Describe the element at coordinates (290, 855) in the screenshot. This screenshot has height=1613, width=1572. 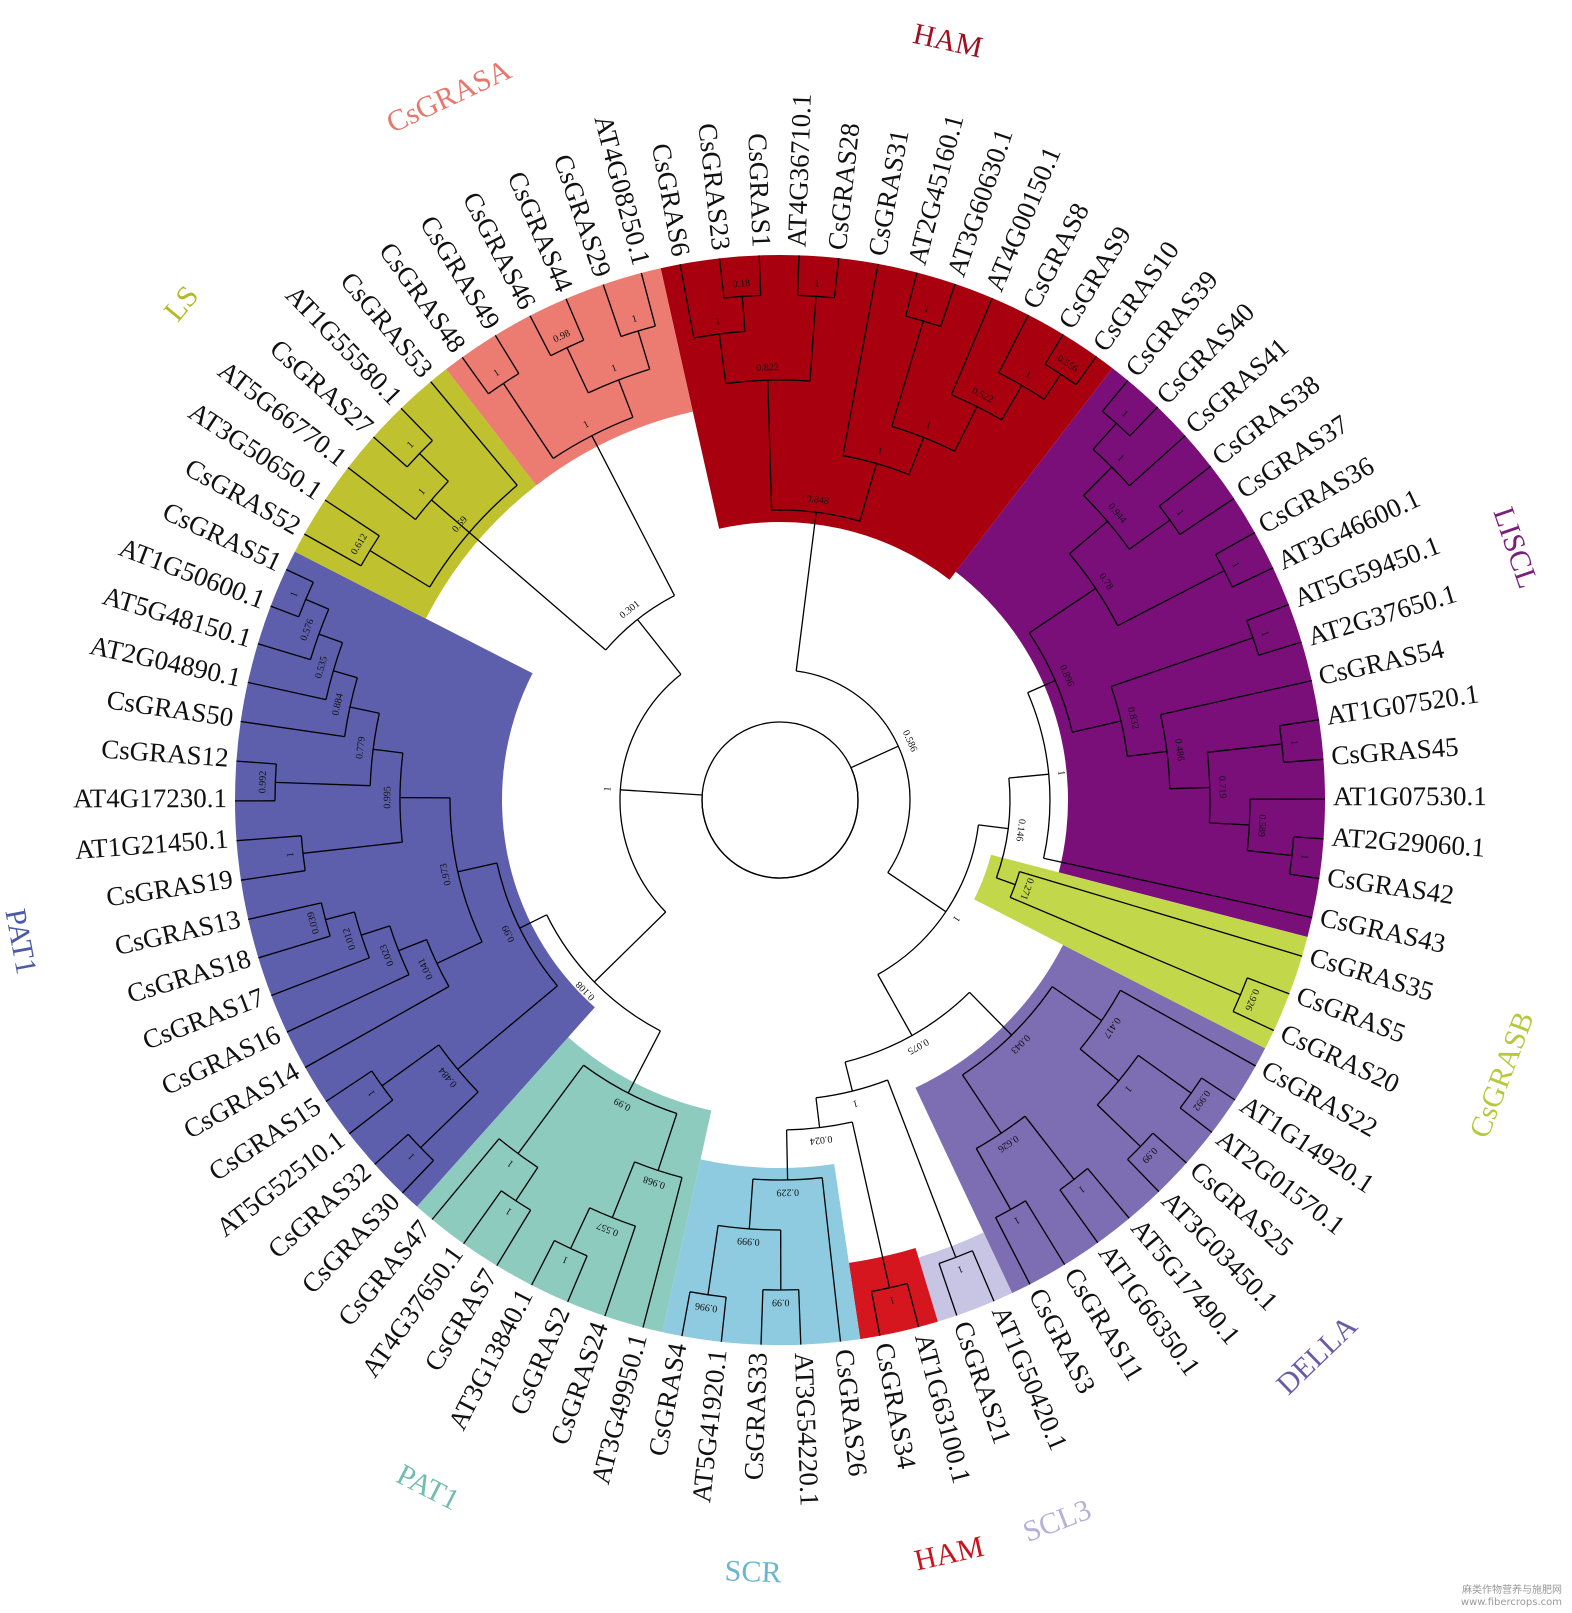
I see `support-value-61: 1` at that location.